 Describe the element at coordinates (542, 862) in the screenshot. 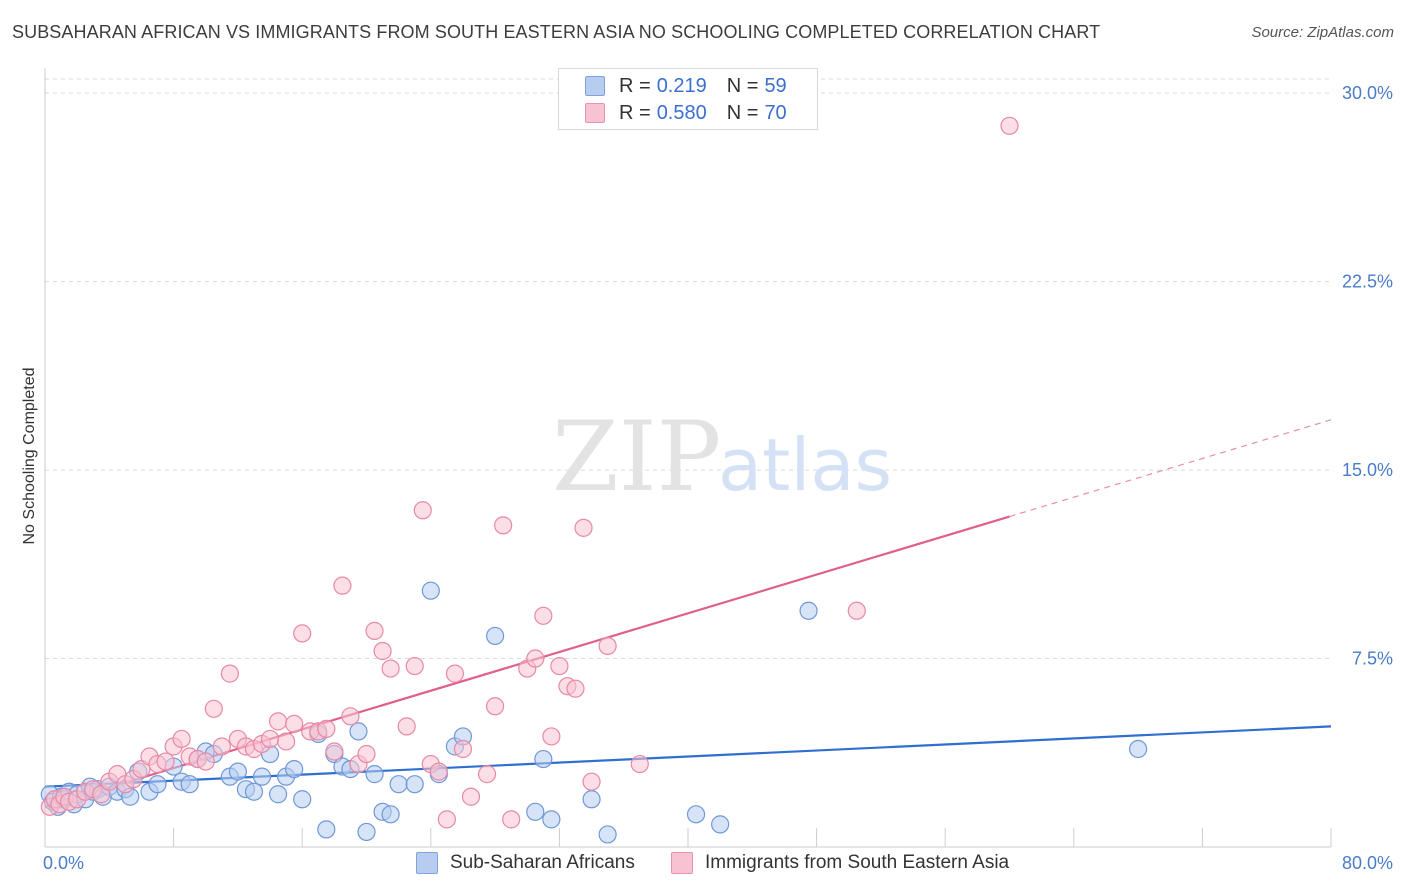

I see `legend-label: Sub-Saharan Africans` at that location.